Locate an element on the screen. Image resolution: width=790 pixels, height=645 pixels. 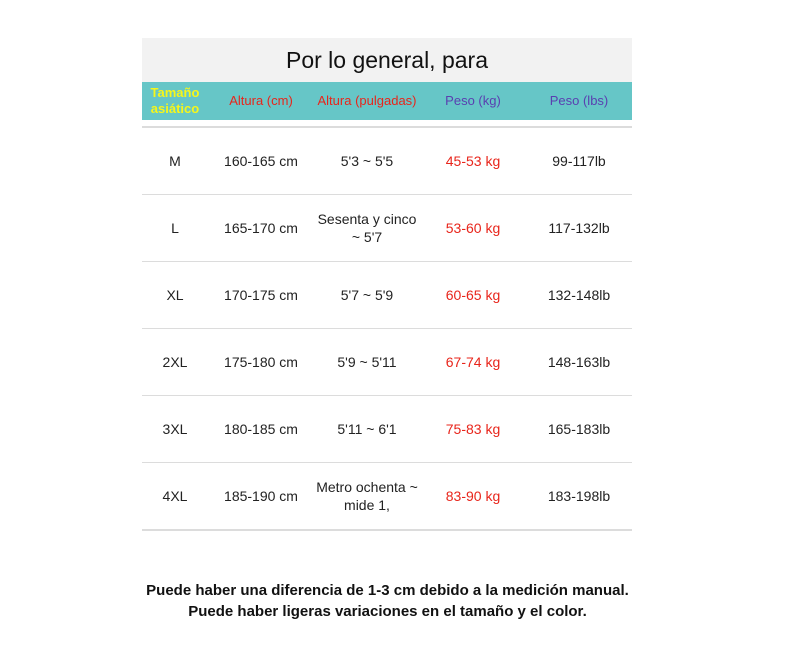
cell-height-cm: 170-175 cm is located at coordinates (261, 295).